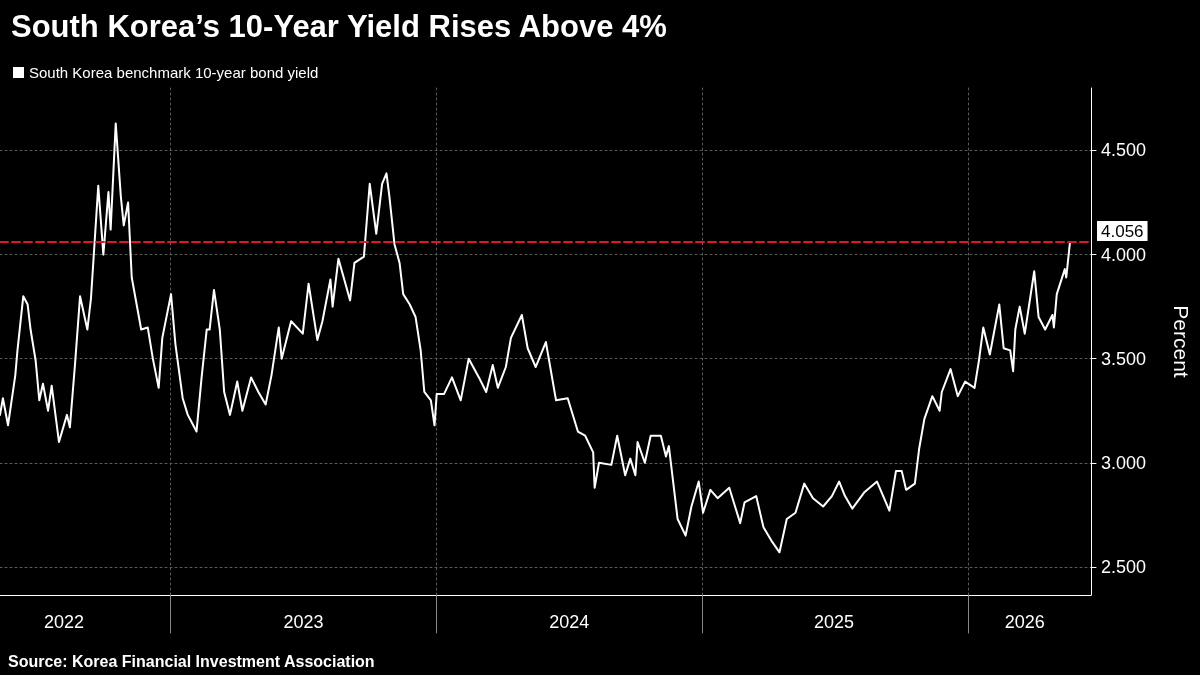 The image size is (1200, 675). I want to click on chart-title: South Korea’s 10-Year Yield Rises Above 4%, so click(339, 26).